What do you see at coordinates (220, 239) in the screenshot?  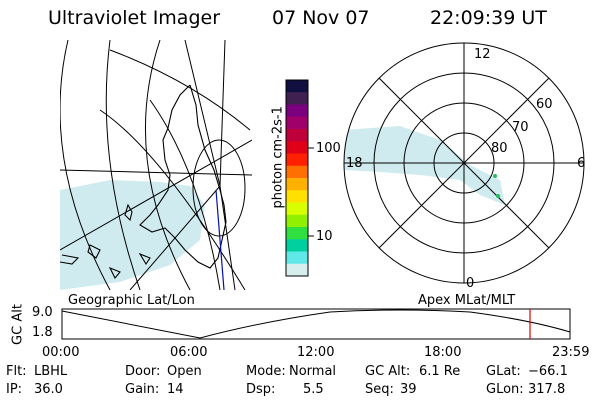 I see `satellite-track` at bounding box center [220, 239].